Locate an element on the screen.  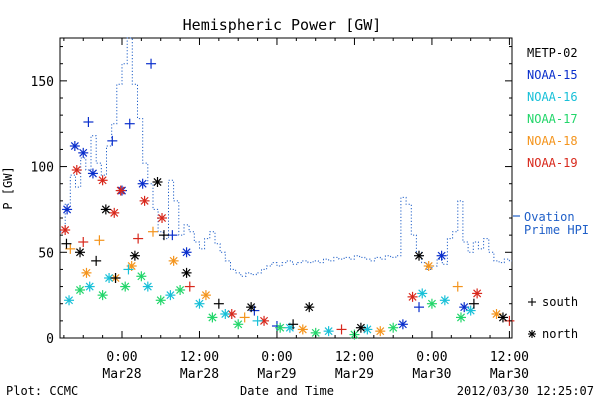
marker-legend: south north is located at coordinates (553, 318).